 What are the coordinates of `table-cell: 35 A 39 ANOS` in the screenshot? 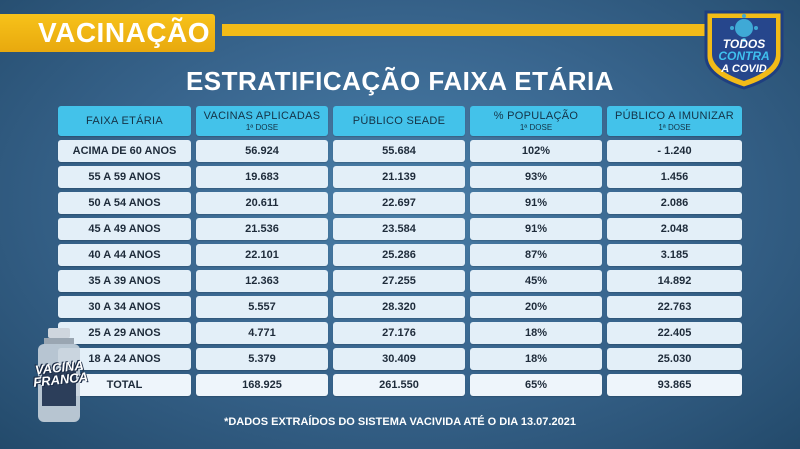 It's located at (124, 281).